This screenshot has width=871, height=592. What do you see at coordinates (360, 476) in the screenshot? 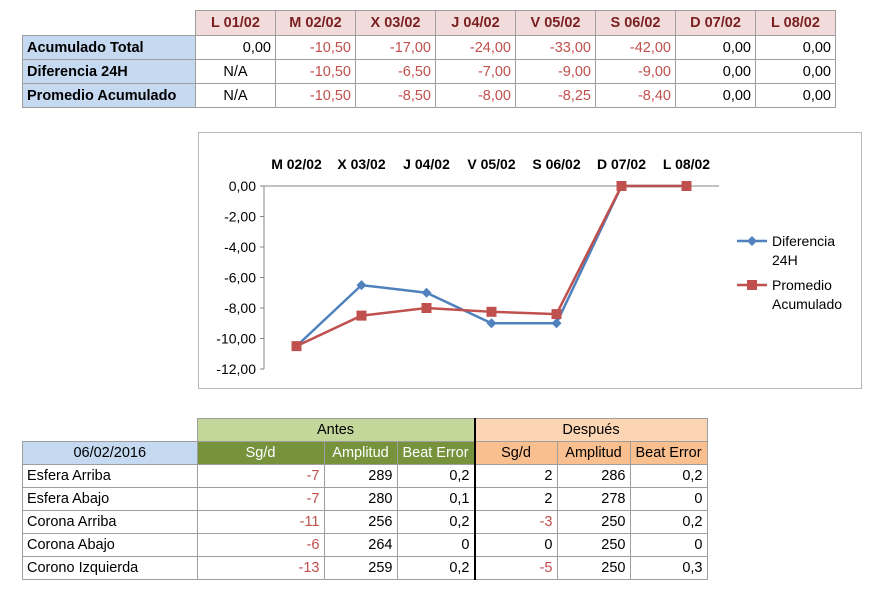
I see `cell: 289` at bounding box center [360, 476].